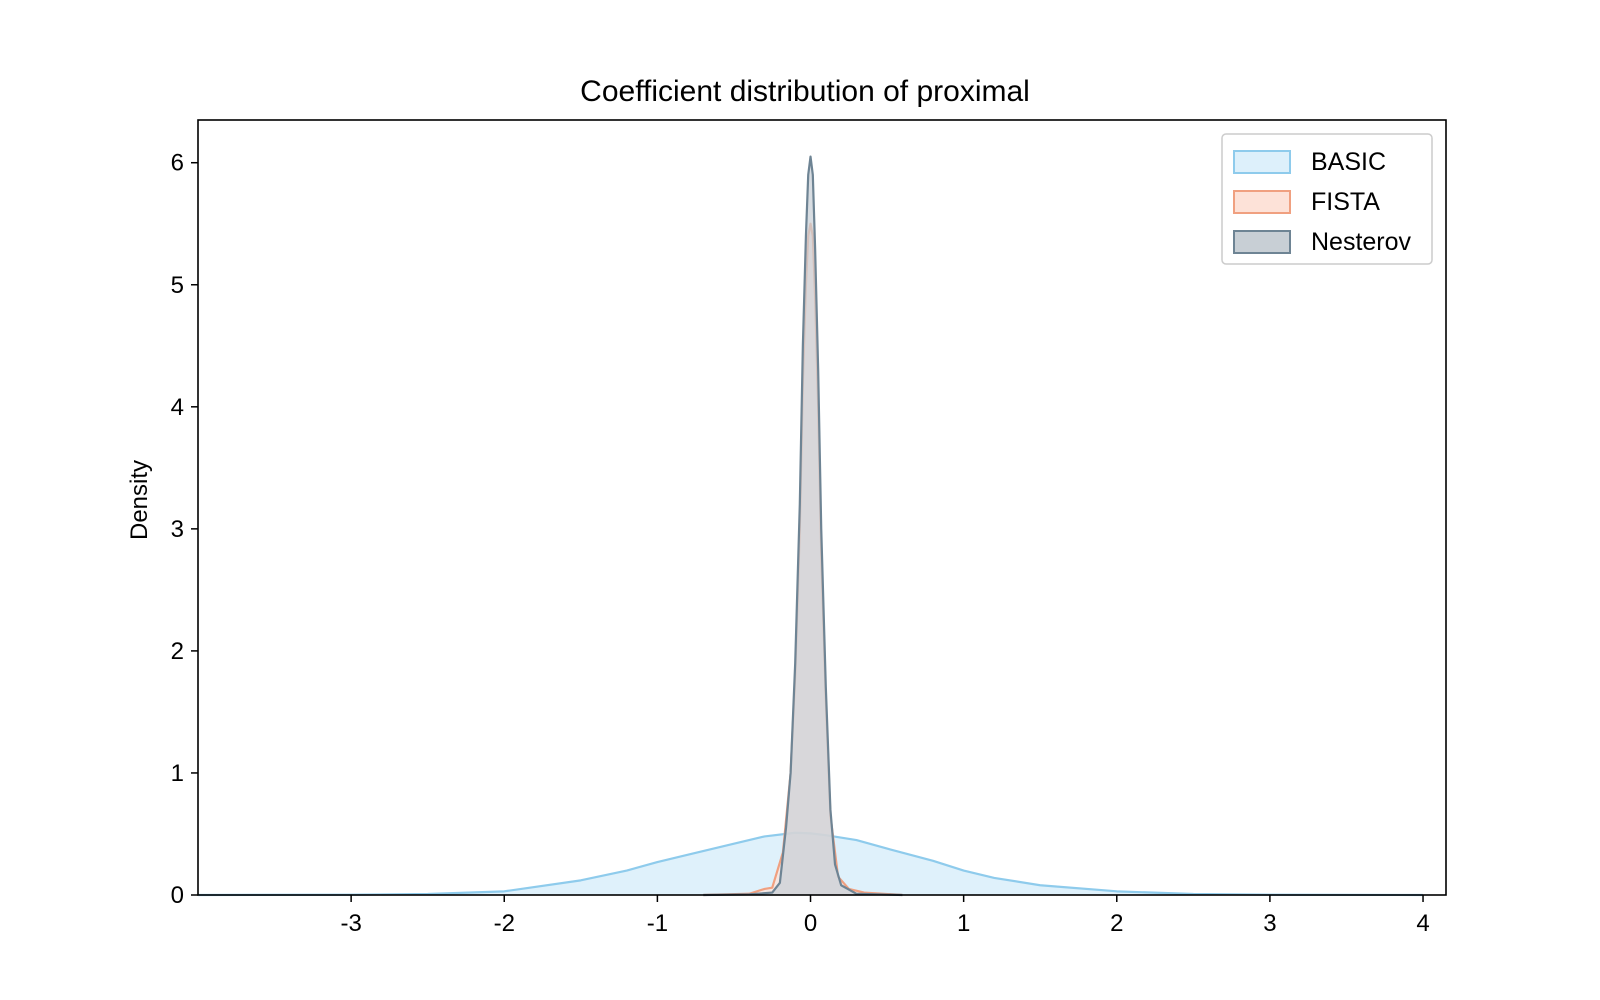 This screenshot has height=1000, width=1600. Describe the element at coordinates (177, 285) in the screenshot. I see `y-tick-label: 5` at that location.